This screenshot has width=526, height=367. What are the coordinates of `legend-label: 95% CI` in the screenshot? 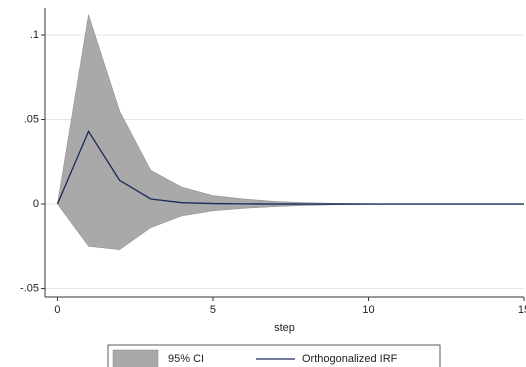 It's located at (186, 359).